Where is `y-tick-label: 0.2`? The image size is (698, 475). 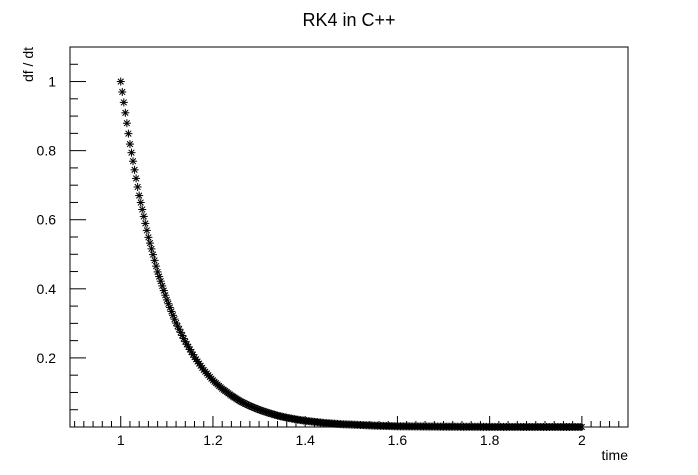 y-tick-label: 0.2 is located at coordinates (47, 358).